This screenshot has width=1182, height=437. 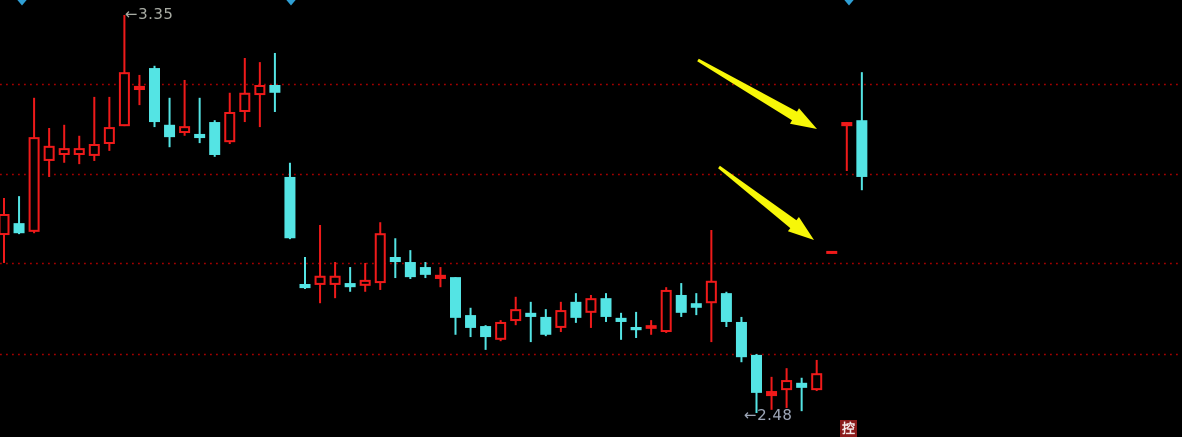 What do you see at coordinates (848, 428) in the screenshot?
I see `control-indicator-badge: 控` at bounding box center [848, 428].